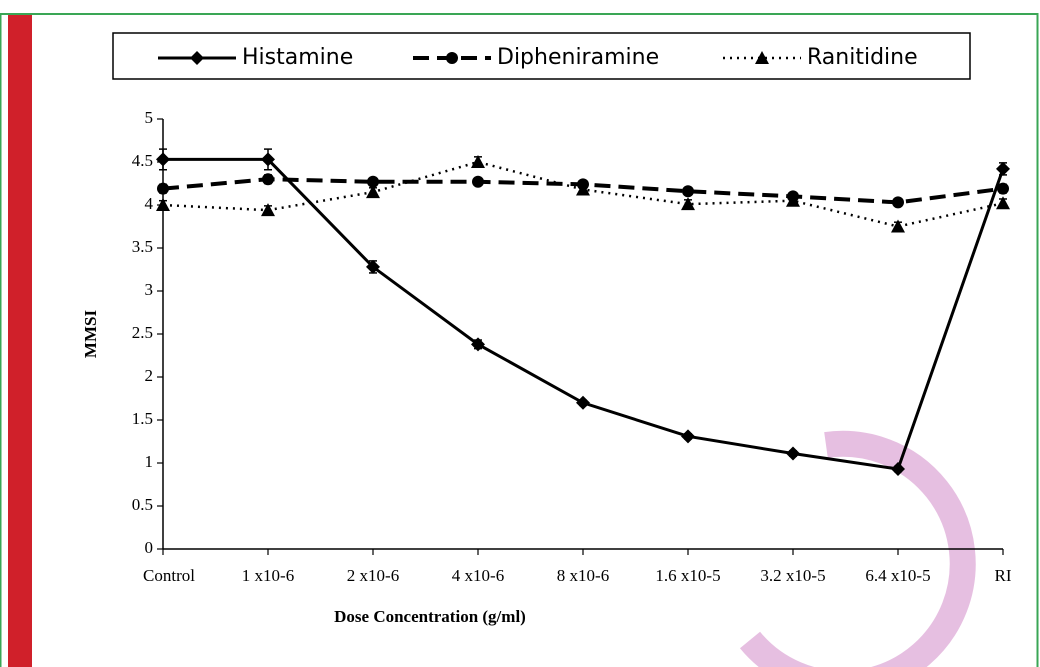 Image resolution: width=1040 pixels, height=667 pixels. What do you see at coordinates (297, 57) in the screenshot?
I see `legend-label: Histamine` at bounding box center [297, 57].